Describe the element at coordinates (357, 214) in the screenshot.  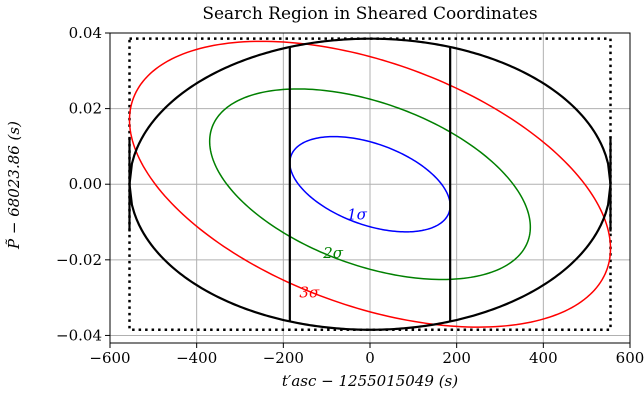
I see `sigma-label-1: 1σ` at that location.